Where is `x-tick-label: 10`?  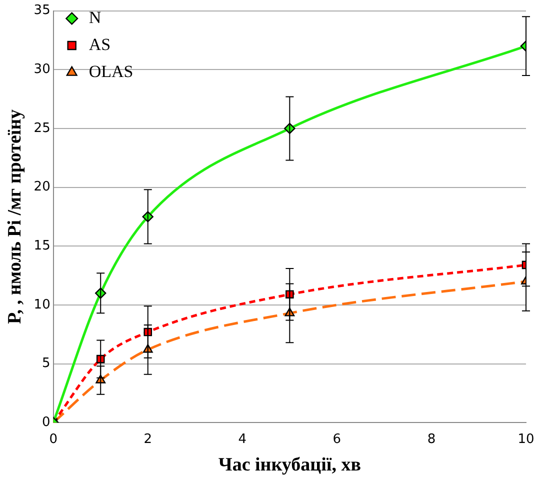
x-tick-label: 10 is located at coordinates (526, 439).